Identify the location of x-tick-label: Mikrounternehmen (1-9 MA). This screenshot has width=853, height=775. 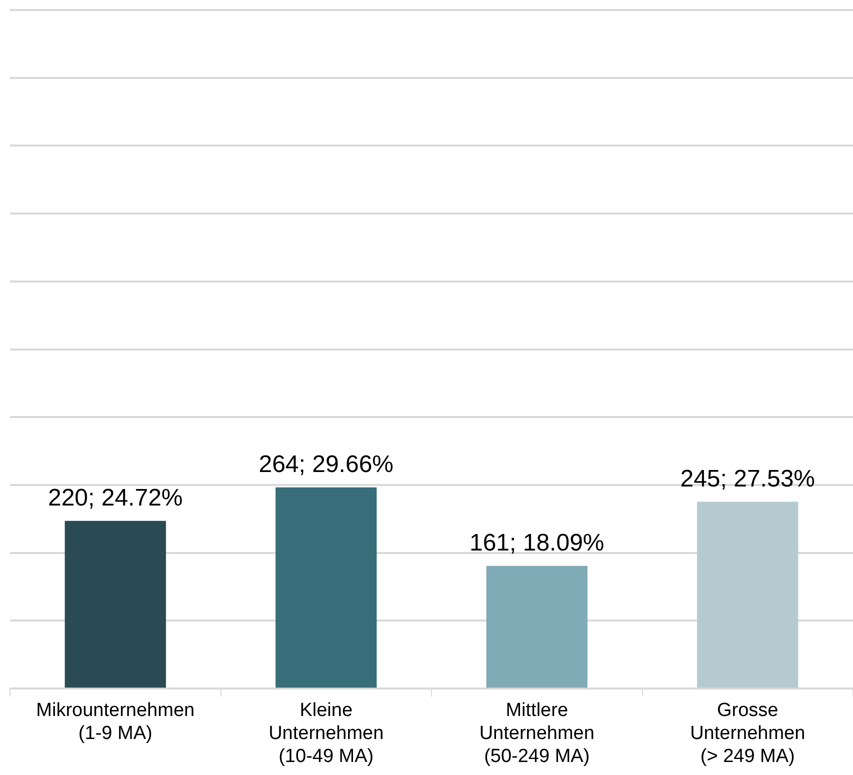
(115, 722).